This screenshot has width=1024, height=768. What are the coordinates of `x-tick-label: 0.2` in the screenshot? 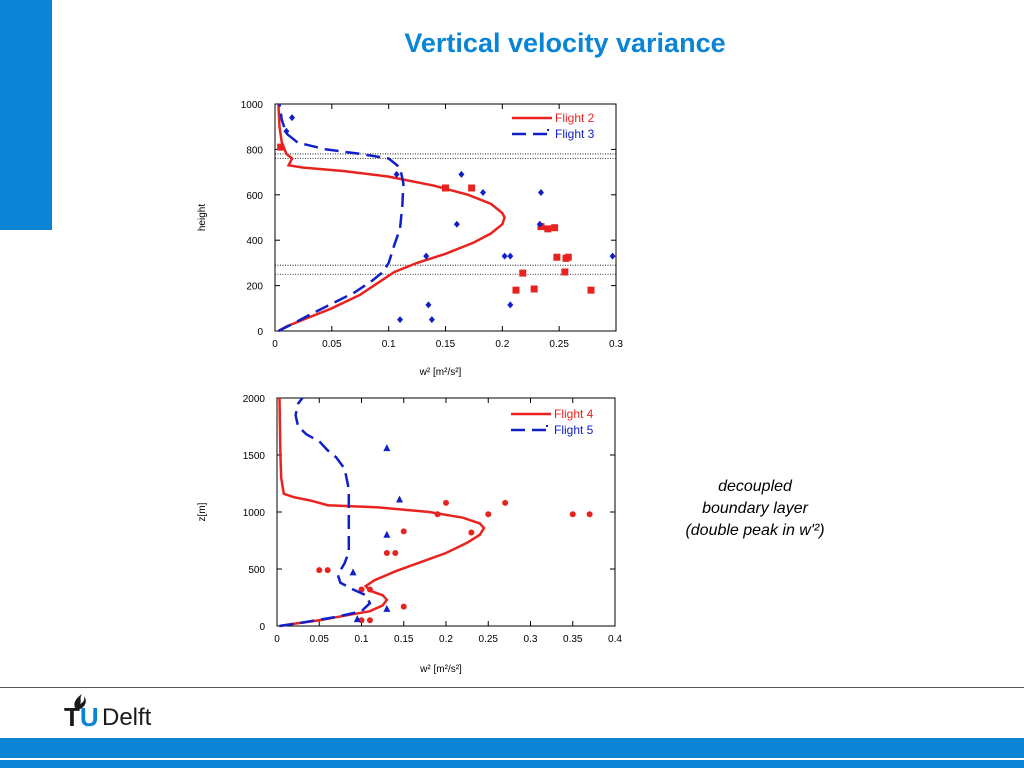 It's located at (446, 639).